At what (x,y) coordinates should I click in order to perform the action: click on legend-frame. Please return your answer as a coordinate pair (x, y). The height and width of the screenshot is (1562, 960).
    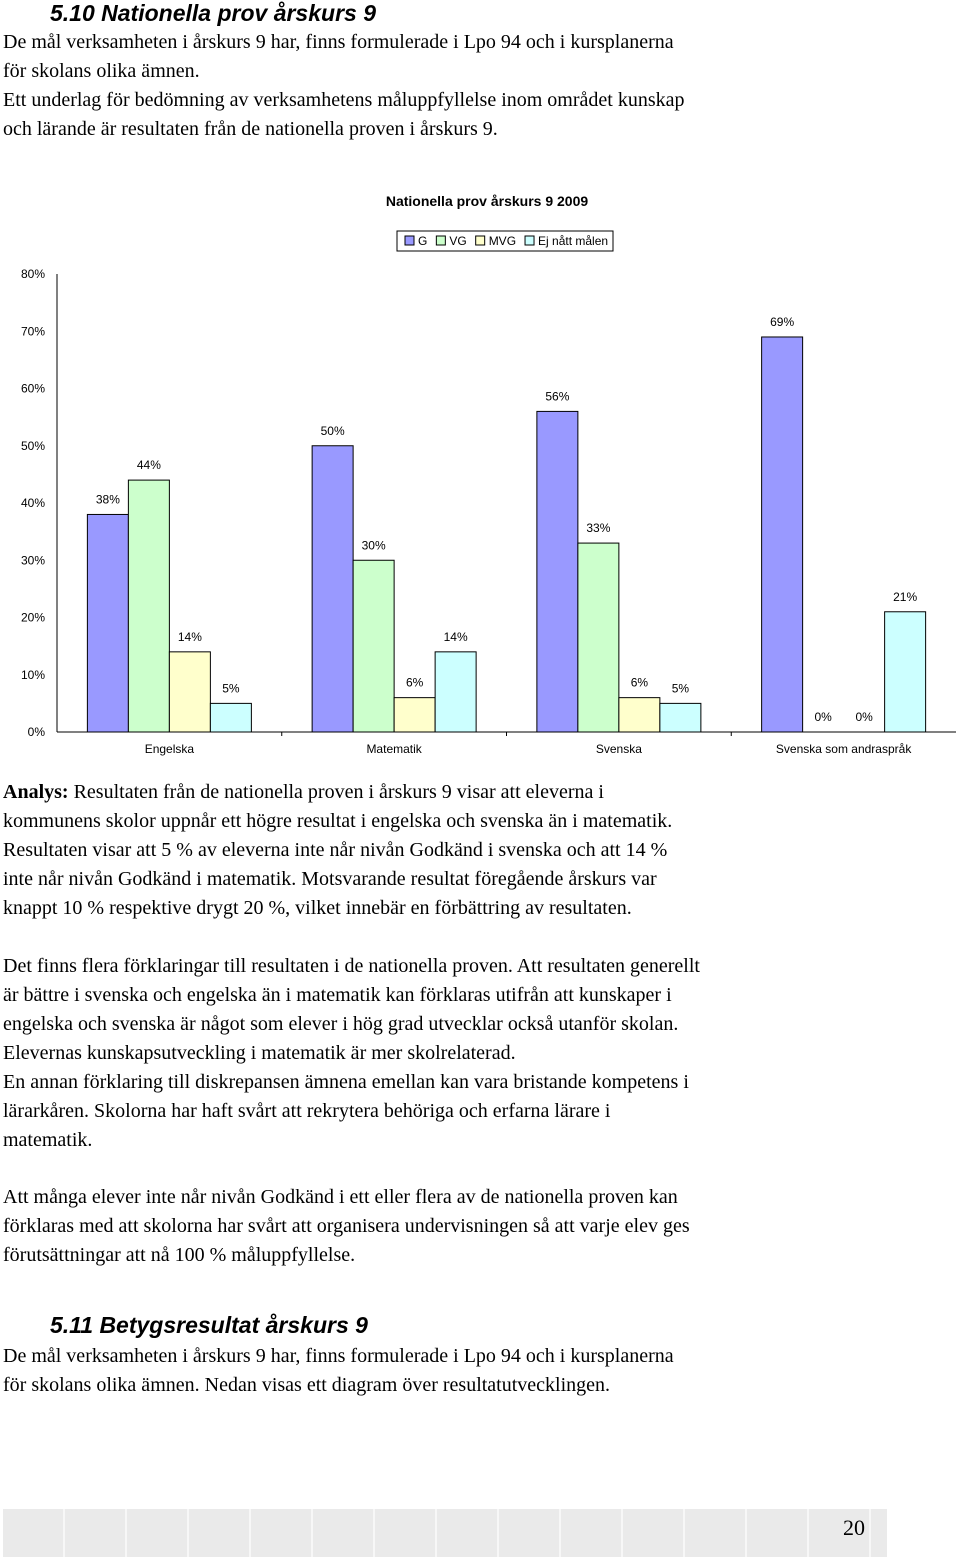
    Looking at the image, I should click on (505, 241).